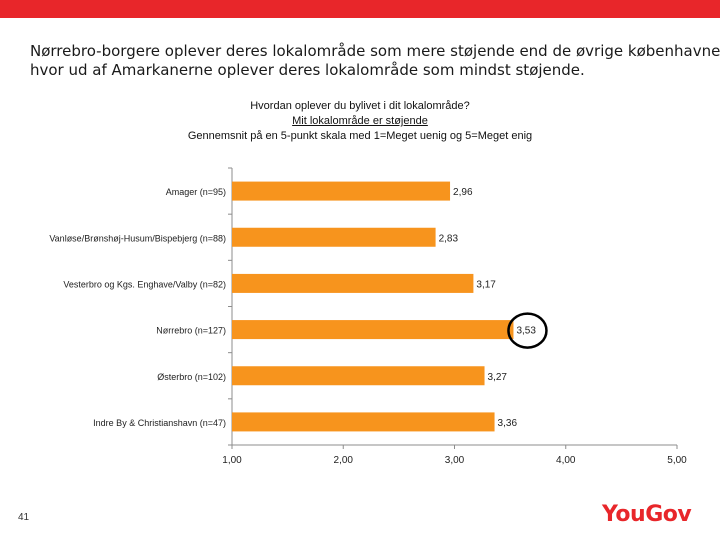 Image resolution: width=720 pixels, height=540 pixels. What do you see at coordinates (677, 460) in the screenshot?
I see `x-tick-label: 5,00` at bounding box center [677, 460].